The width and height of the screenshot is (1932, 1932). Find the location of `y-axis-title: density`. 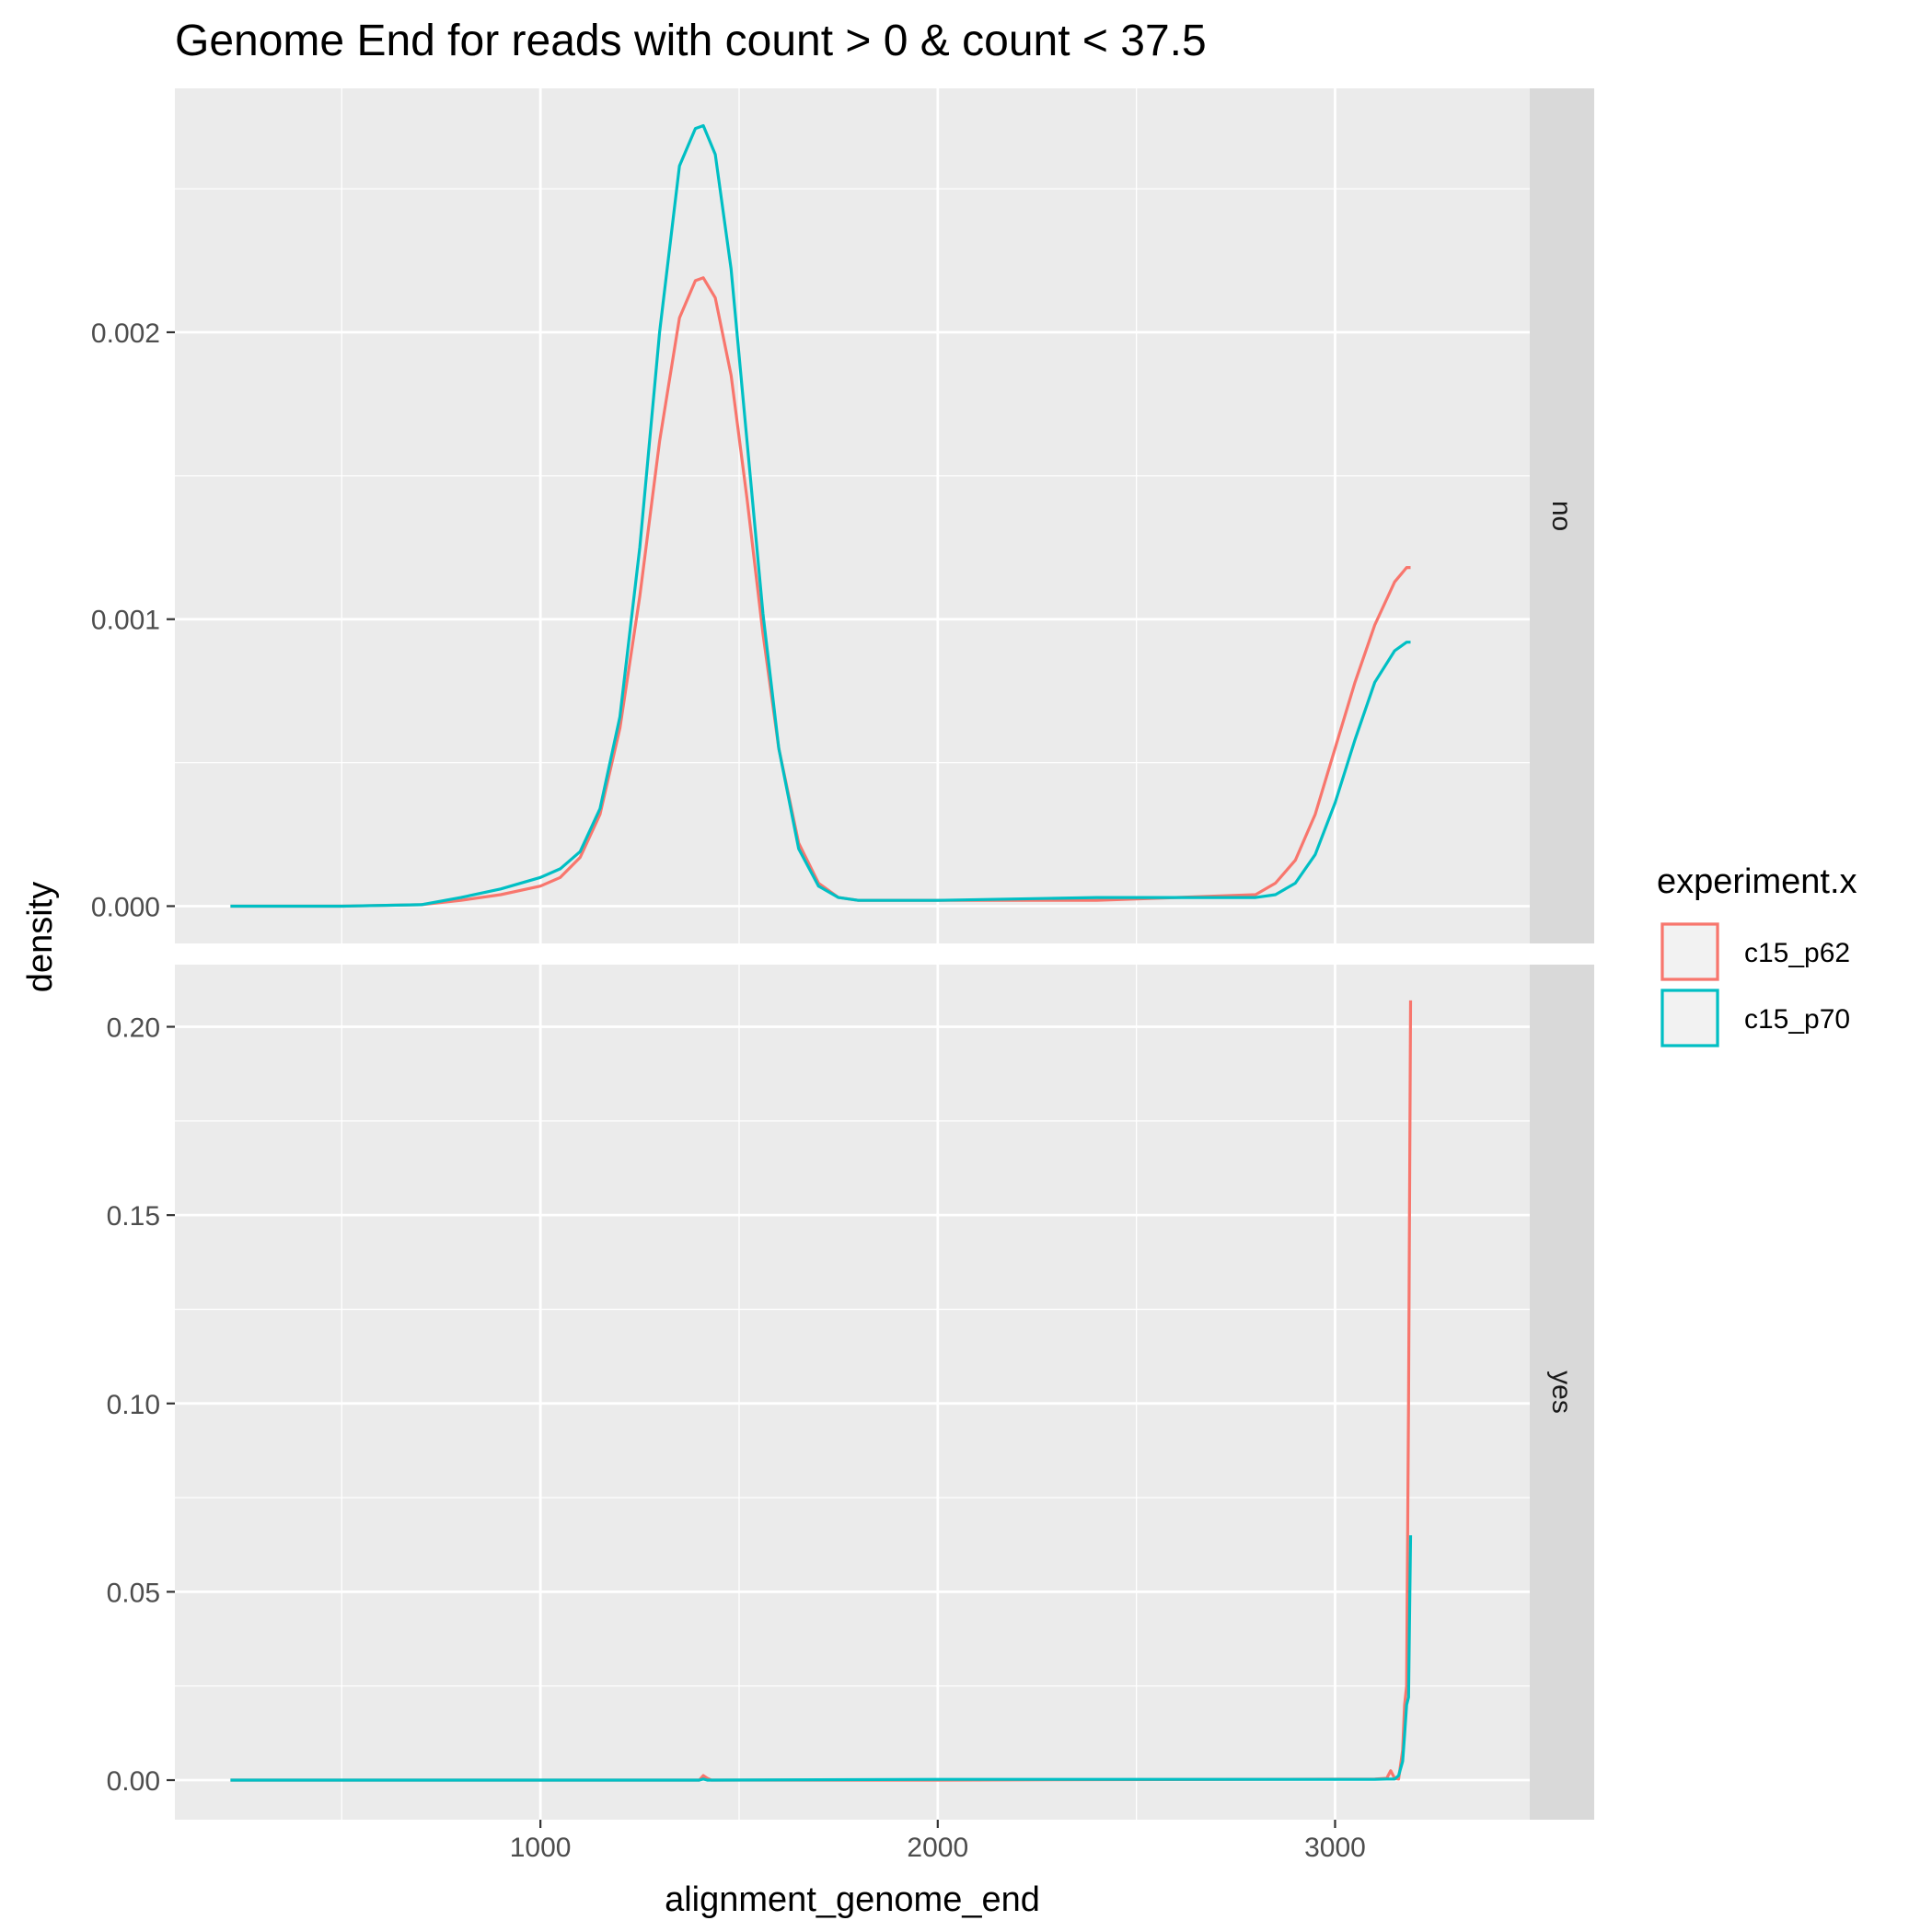

y-axis-title: density is located at coordinates (40, 937).